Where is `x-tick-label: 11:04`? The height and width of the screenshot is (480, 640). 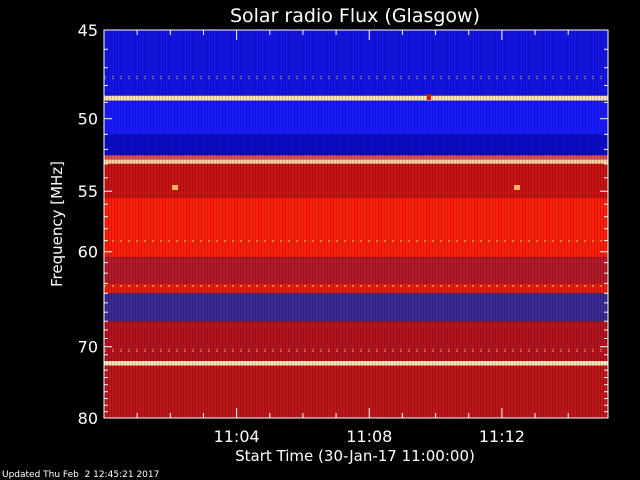 x-tick-label: 11:04 is located at coordinates (237, 436).